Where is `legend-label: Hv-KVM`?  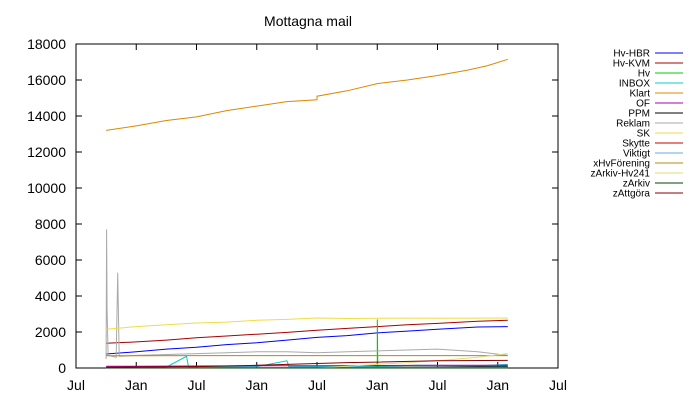 legend-label: Hv-KVM is located at coordinates (631, 64).